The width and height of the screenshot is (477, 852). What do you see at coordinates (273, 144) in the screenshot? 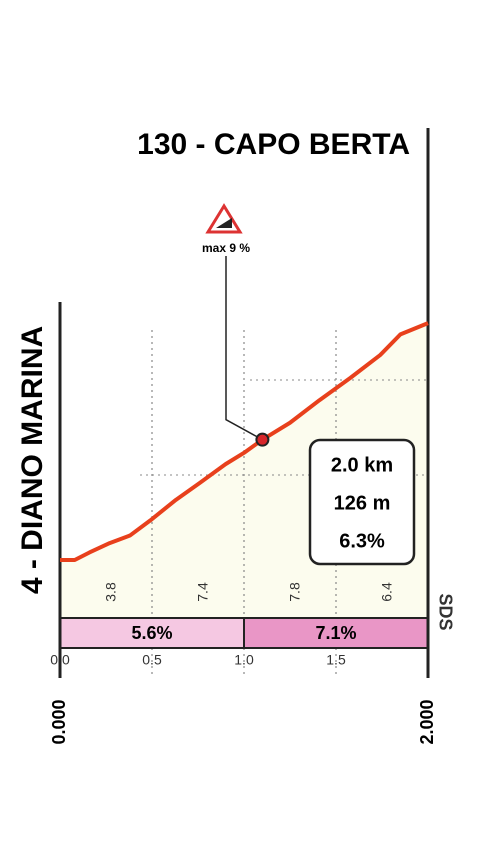
I see `chart-title: 130 - CAPO BERTA` at bounding box center [273, 144].